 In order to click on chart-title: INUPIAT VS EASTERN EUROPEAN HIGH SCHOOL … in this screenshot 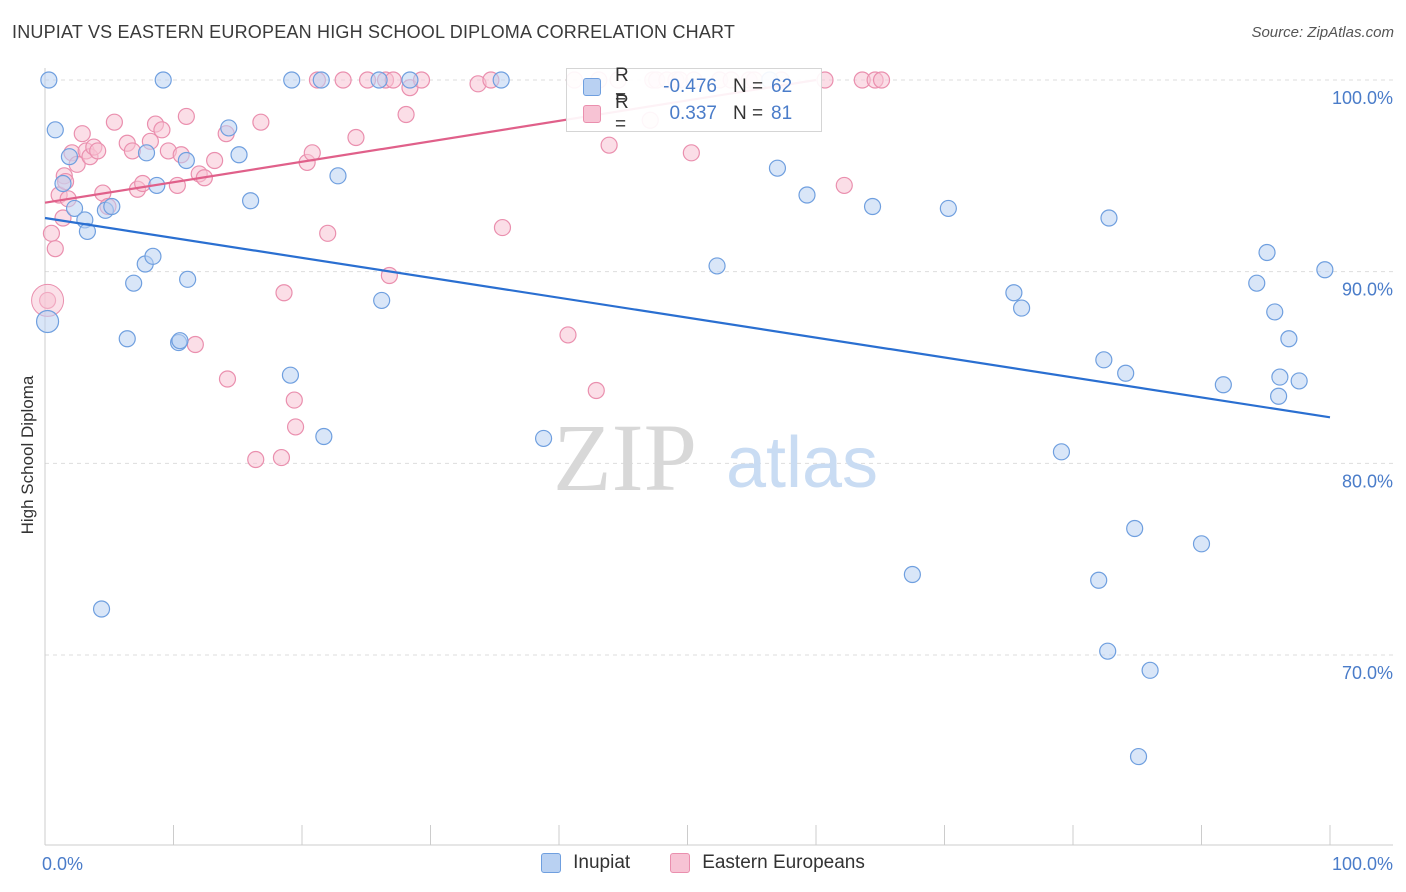, I will do `click(374, 32)`.